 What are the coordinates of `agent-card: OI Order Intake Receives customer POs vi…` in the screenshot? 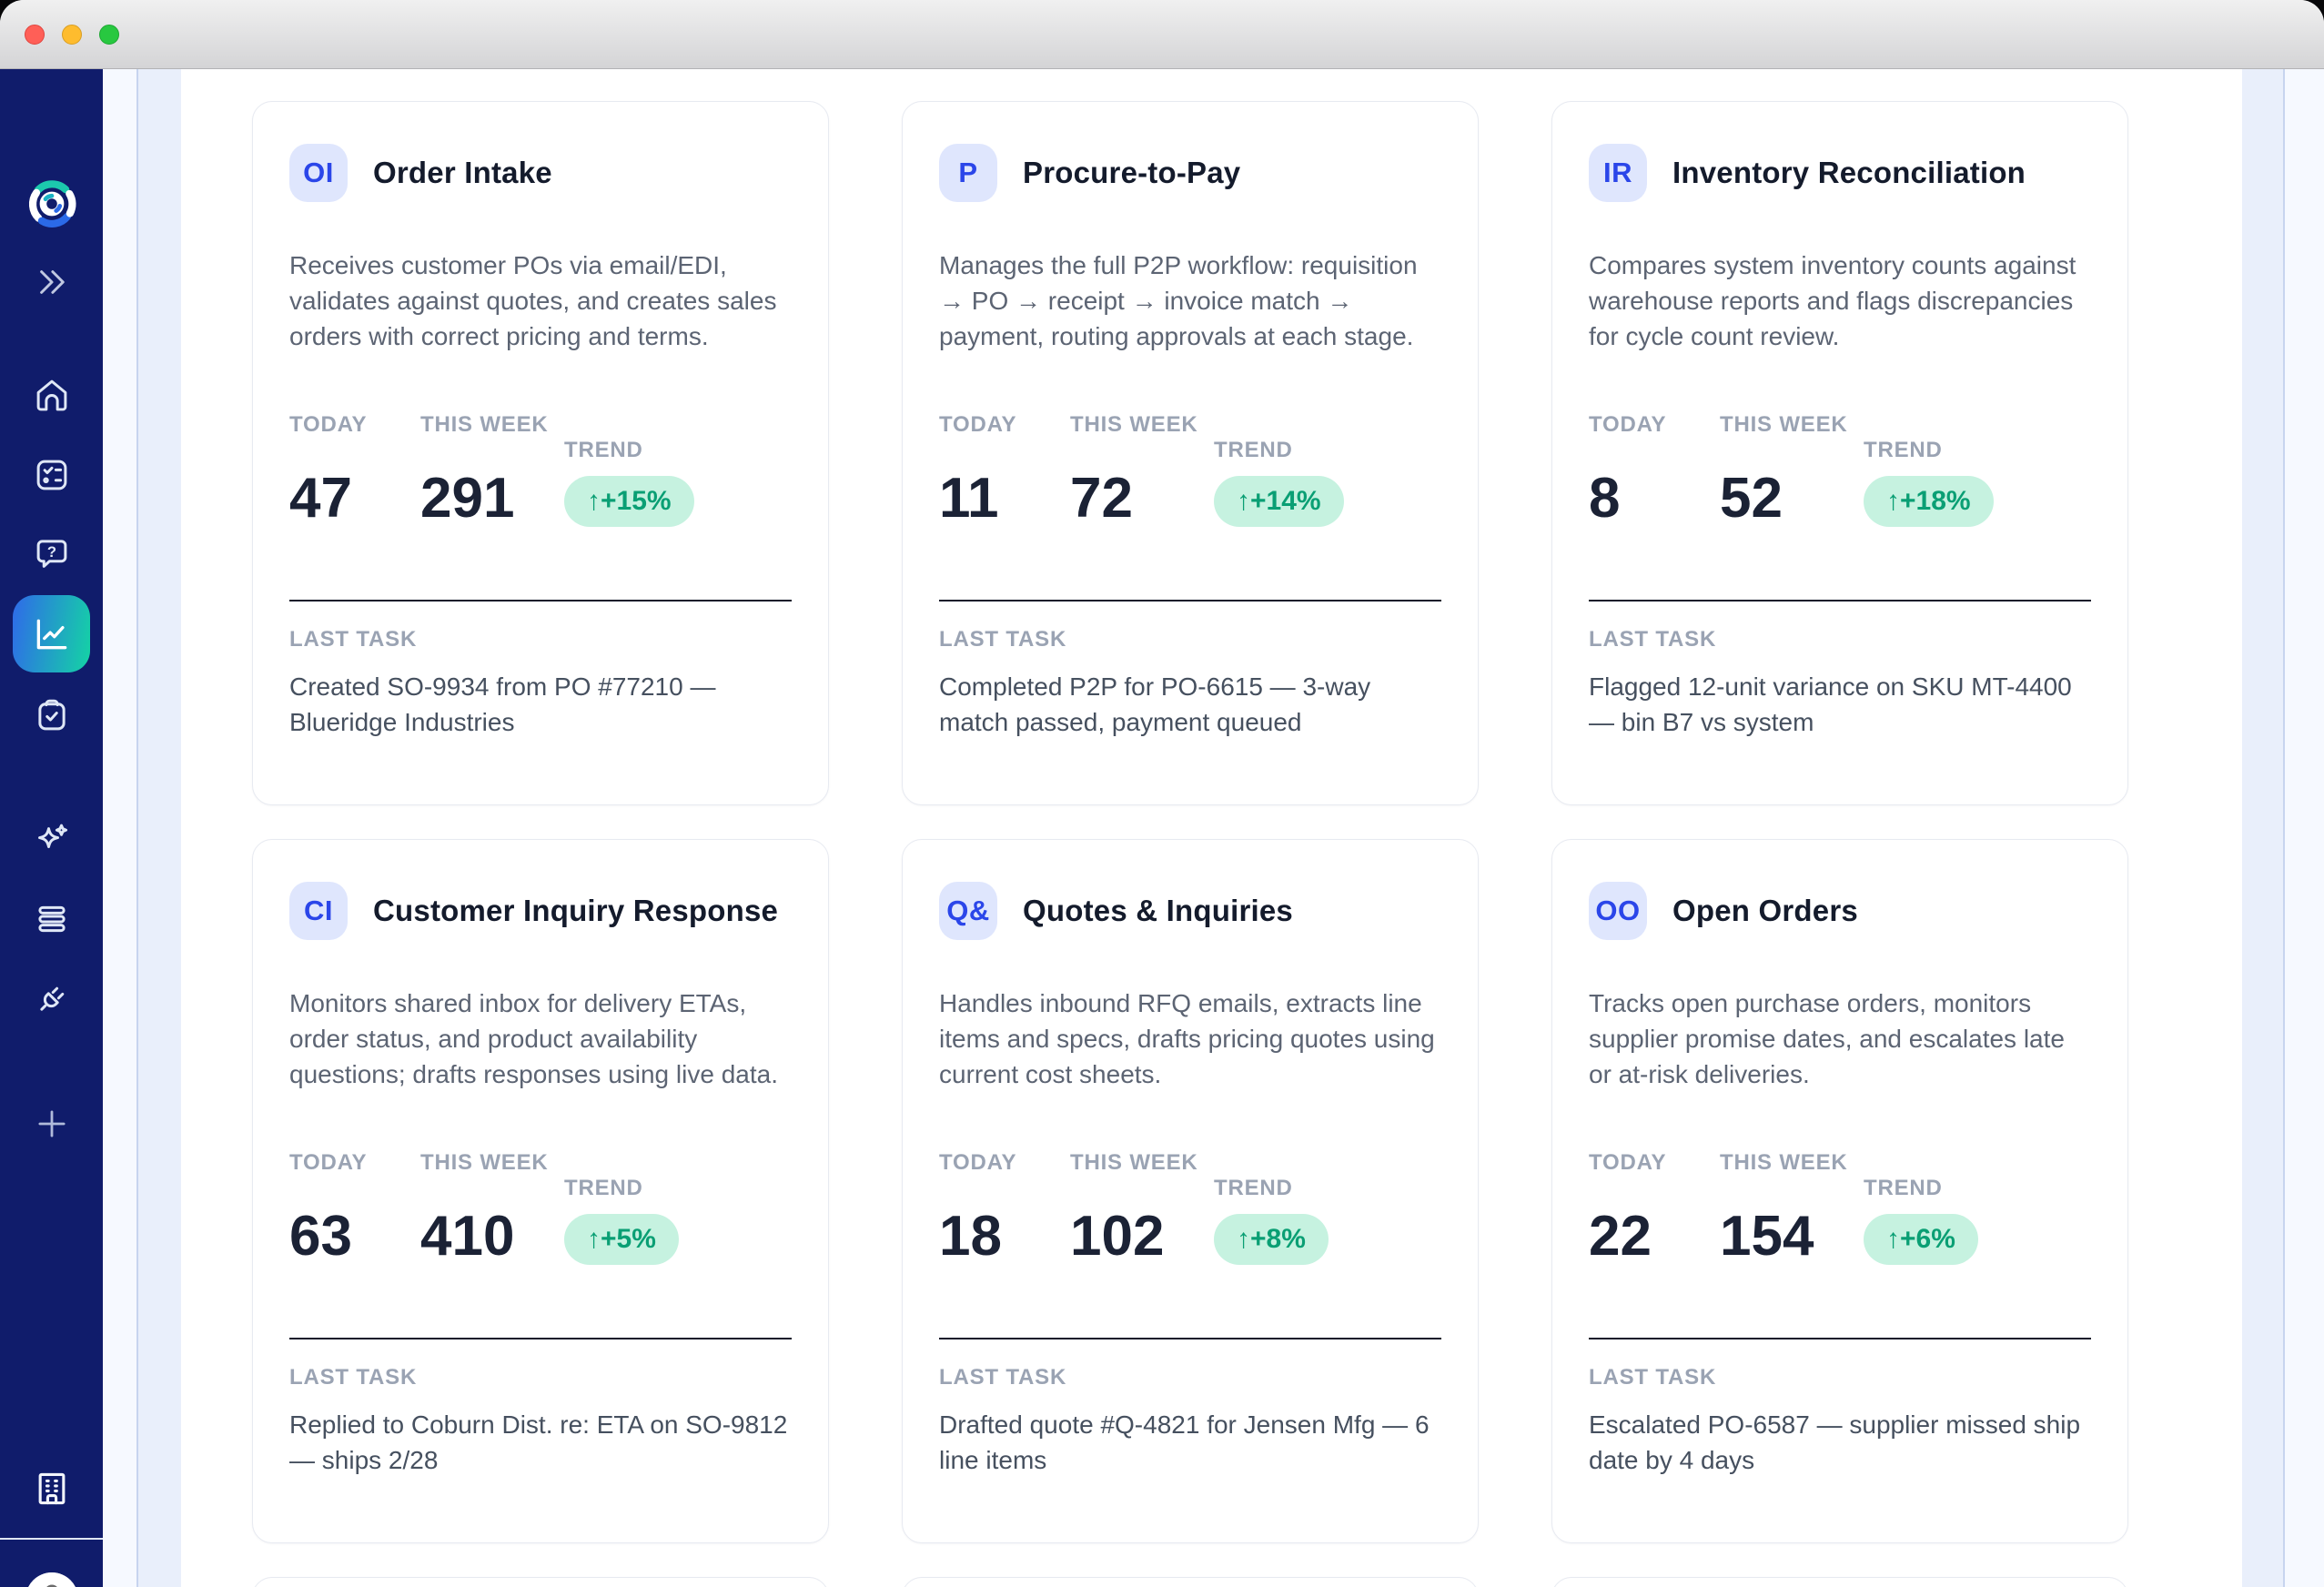 It's located at (540, 453).